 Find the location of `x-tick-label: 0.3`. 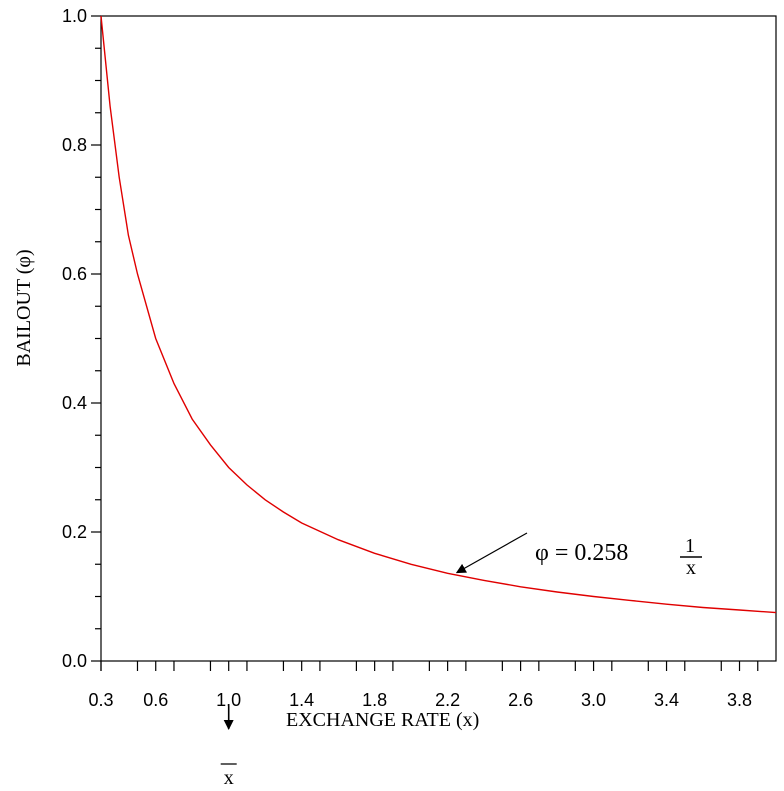

x-tick-label: 0.3 is located at coordinates (100, 700).